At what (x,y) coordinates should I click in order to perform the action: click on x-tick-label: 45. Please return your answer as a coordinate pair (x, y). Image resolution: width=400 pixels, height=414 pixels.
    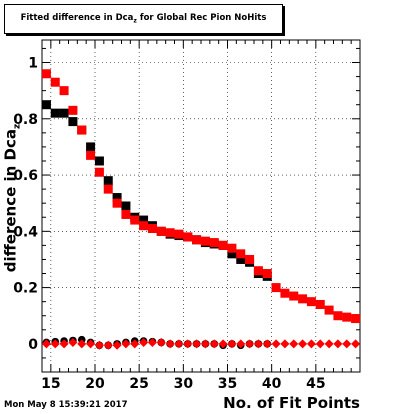
    Looking at the image, I should click on (315, 384).